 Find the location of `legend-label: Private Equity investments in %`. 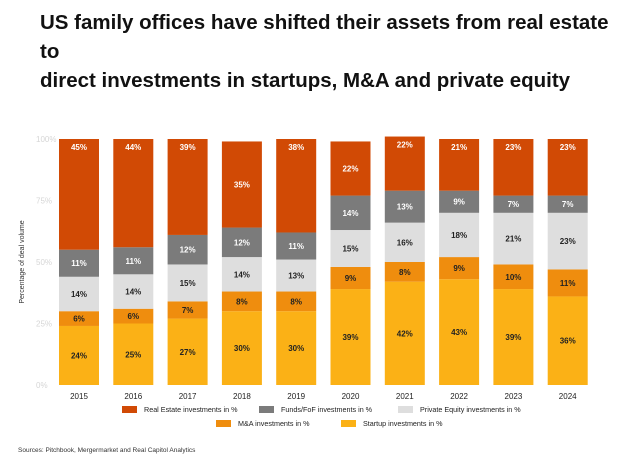

legend-label: Private Equity investments in % is located at coordinates (470, 409).